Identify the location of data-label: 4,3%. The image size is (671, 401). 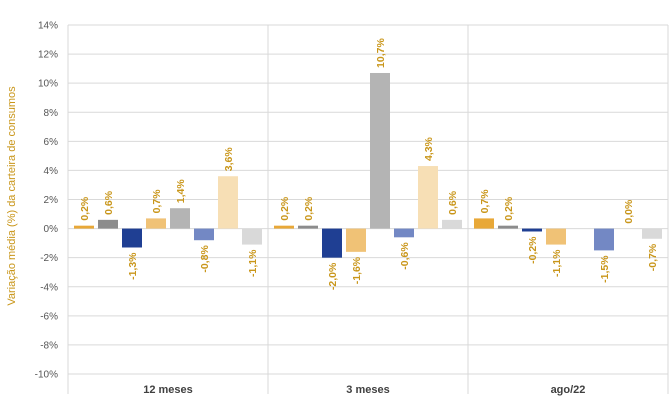
(429, 148).